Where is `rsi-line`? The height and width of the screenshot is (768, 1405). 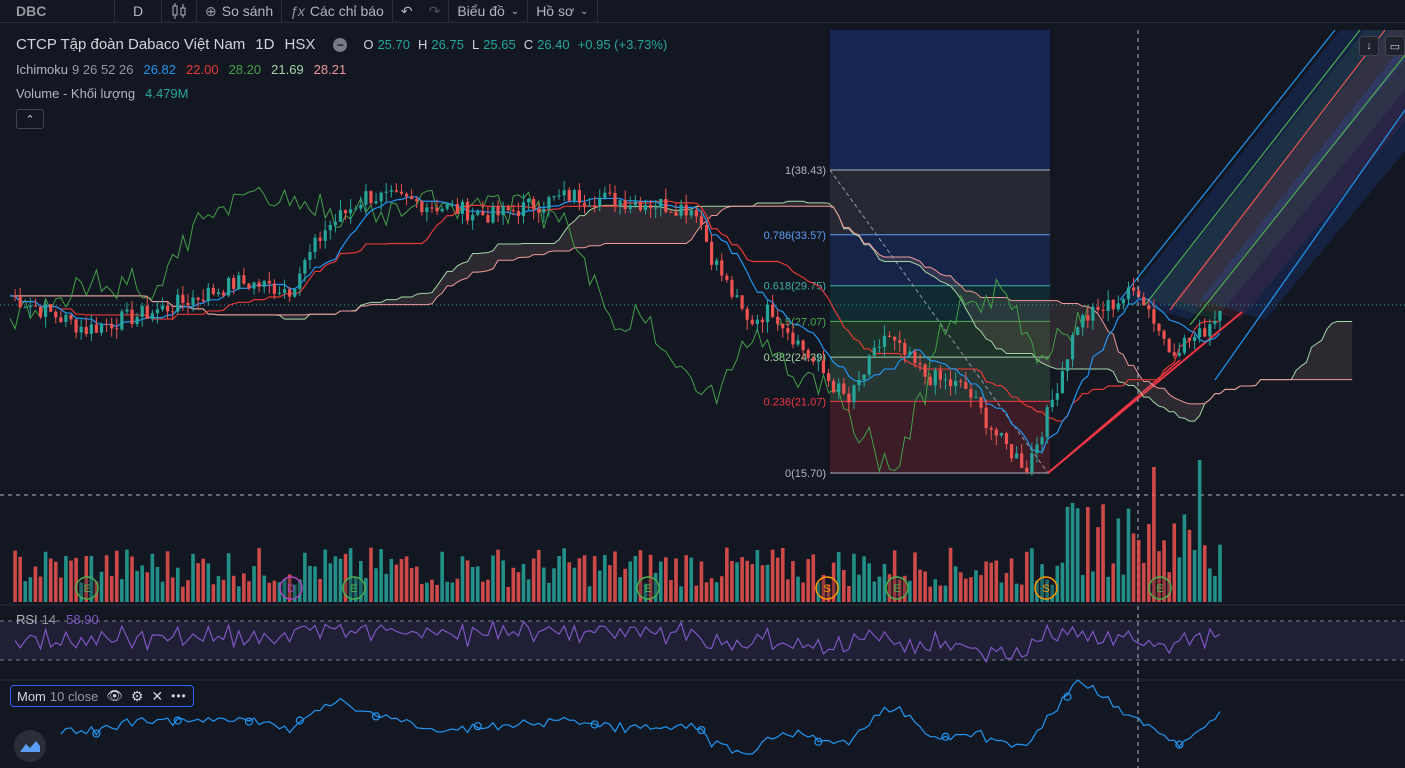 rsi-line is located at coordinates (617, 641).